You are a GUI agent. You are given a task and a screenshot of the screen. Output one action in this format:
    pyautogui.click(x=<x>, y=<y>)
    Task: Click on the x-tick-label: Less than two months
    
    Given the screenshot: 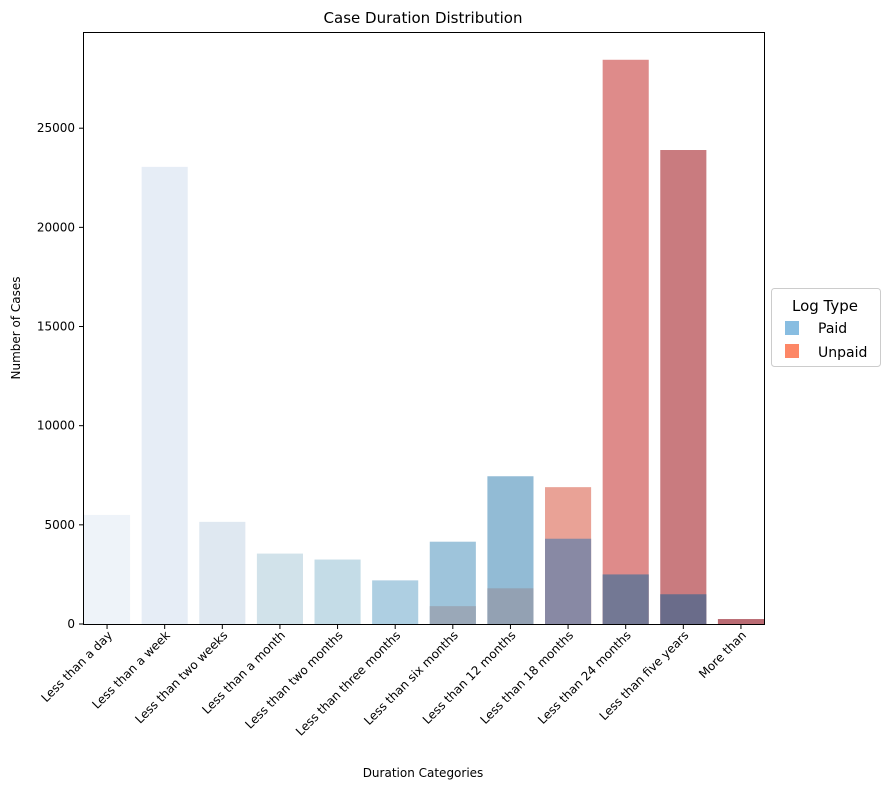 What is the action you would take?
    pyautogui.click(x=293, y=679)
    